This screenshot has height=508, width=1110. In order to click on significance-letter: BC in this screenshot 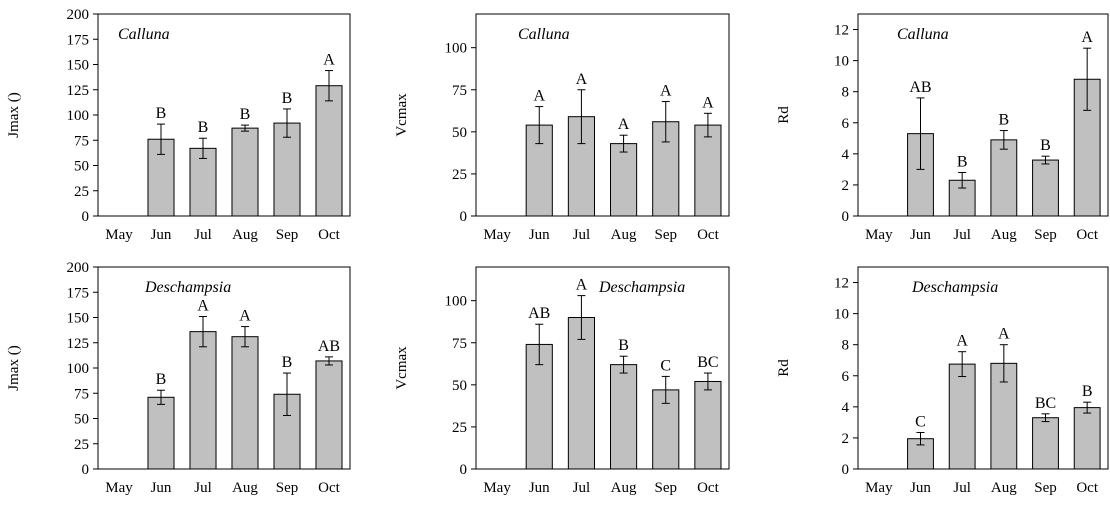, I will do `click(1045, 403)`.